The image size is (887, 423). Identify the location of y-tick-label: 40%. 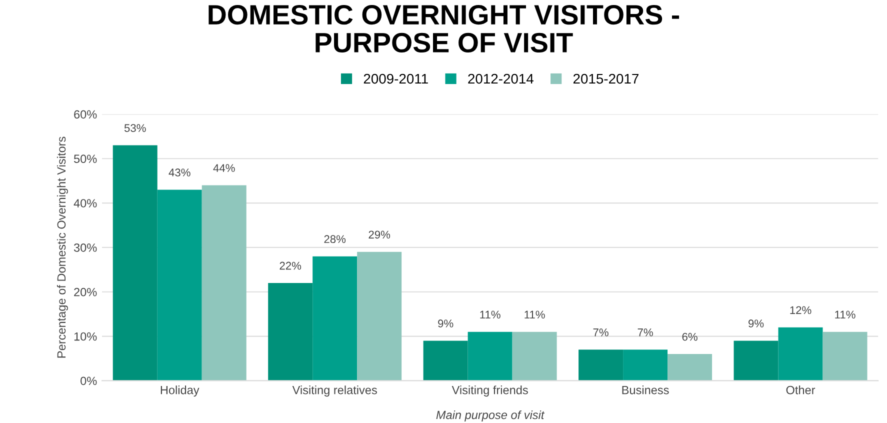
(85, 203).